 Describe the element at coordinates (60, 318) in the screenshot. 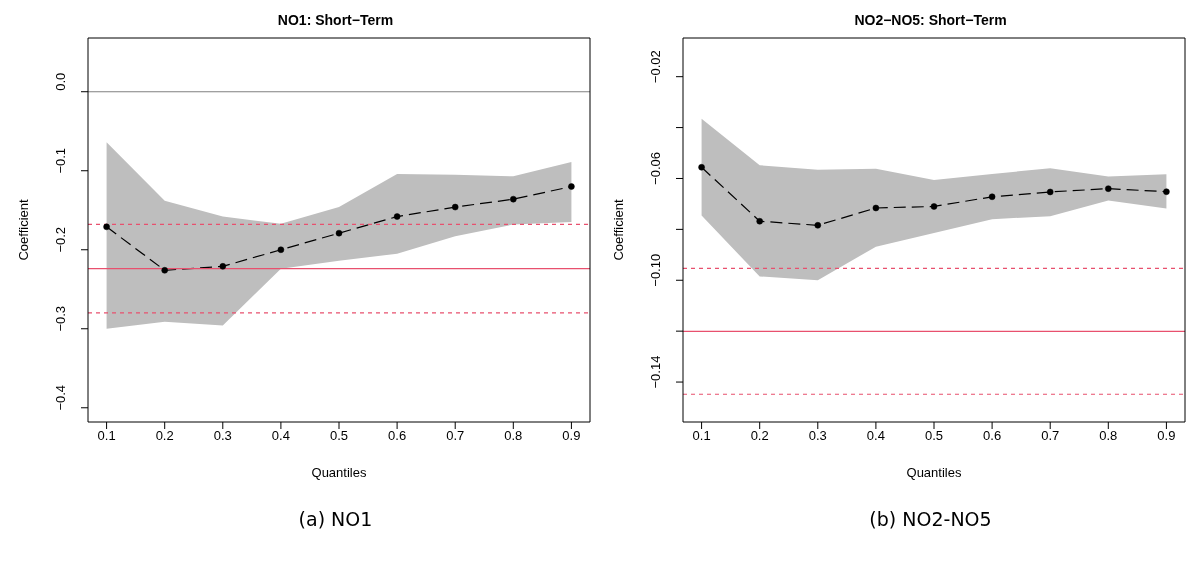

I see `y-tick-label: −0.3` at that location.